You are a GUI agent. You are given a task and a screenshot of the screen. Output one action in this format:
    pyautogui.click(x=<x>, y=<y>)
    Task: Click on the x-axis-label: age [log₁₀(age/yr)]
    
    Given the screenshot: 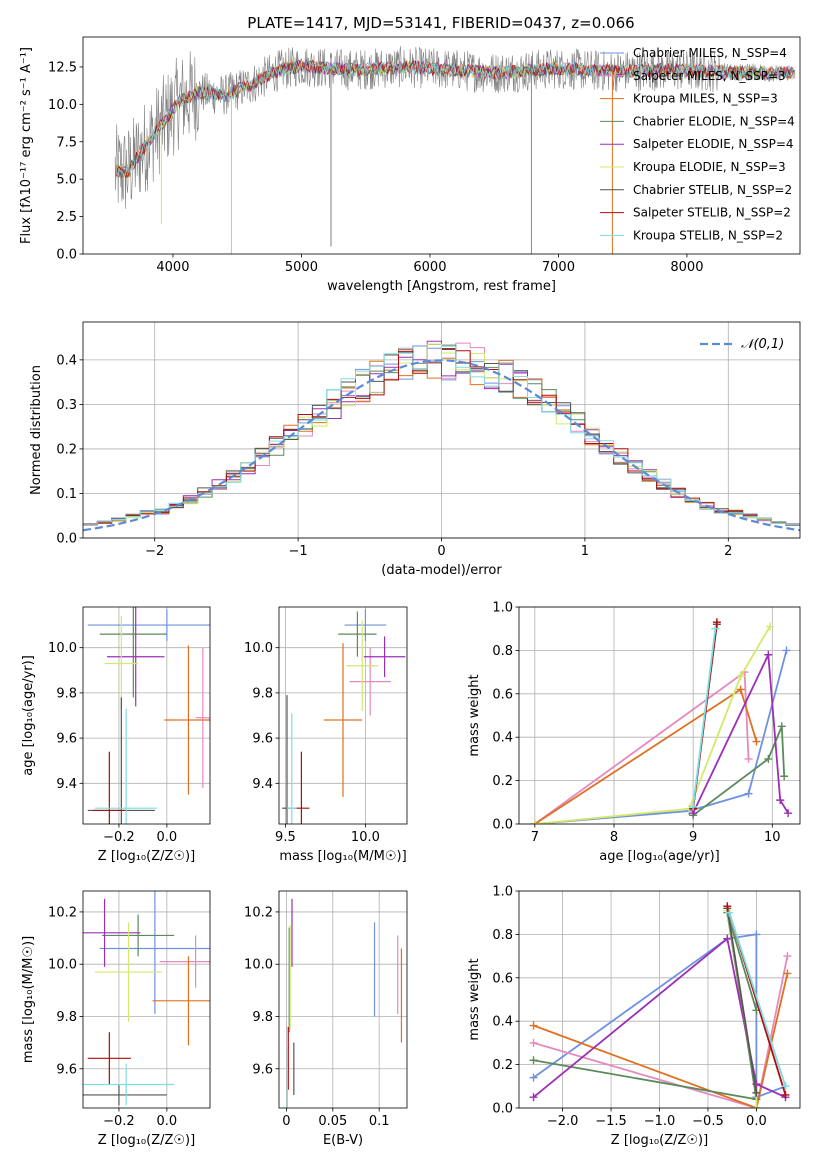 What is the action you would take?
    pyautogui.click(x=659, y=856)
    